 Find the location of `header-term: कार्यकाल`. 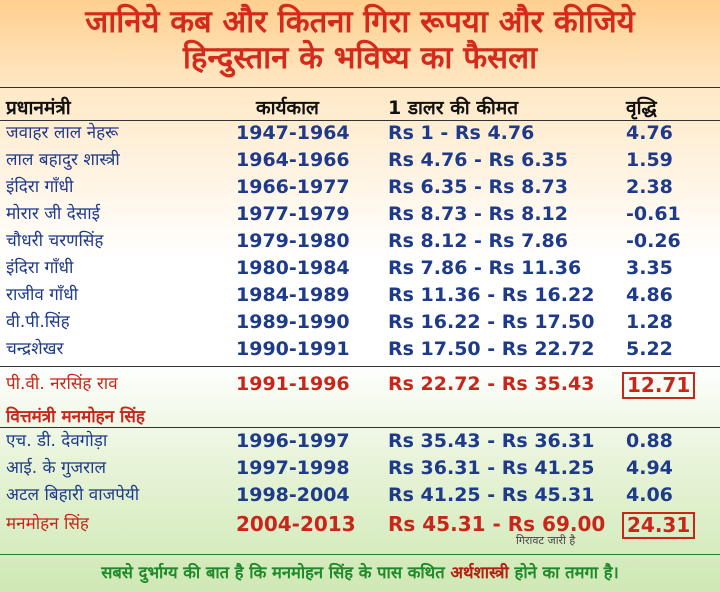

header-term: कार्यकाल is located at coordinates (287, 108).